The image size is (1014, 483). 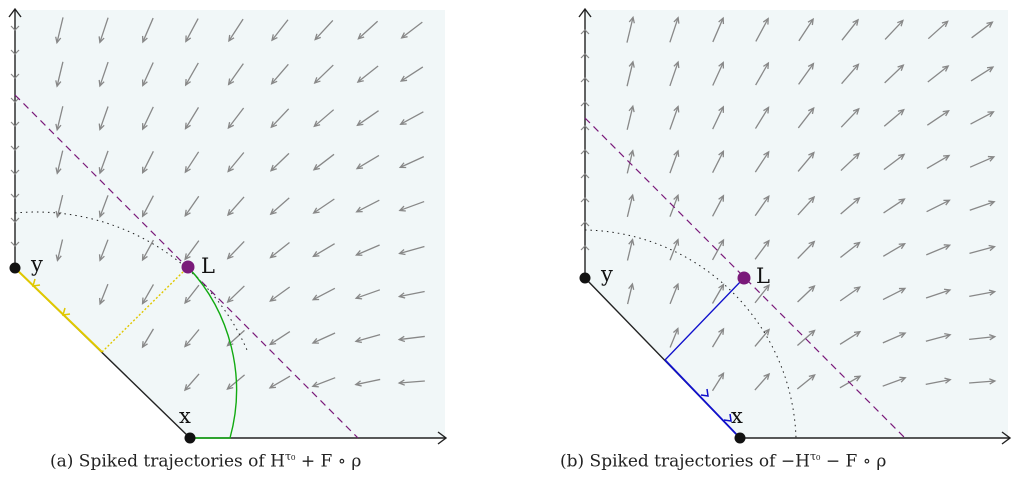 What do you see at coordinates (585, 12) in the screenshot?
I see `axis-arrow-up-icon` at bounding box center [585, 12].